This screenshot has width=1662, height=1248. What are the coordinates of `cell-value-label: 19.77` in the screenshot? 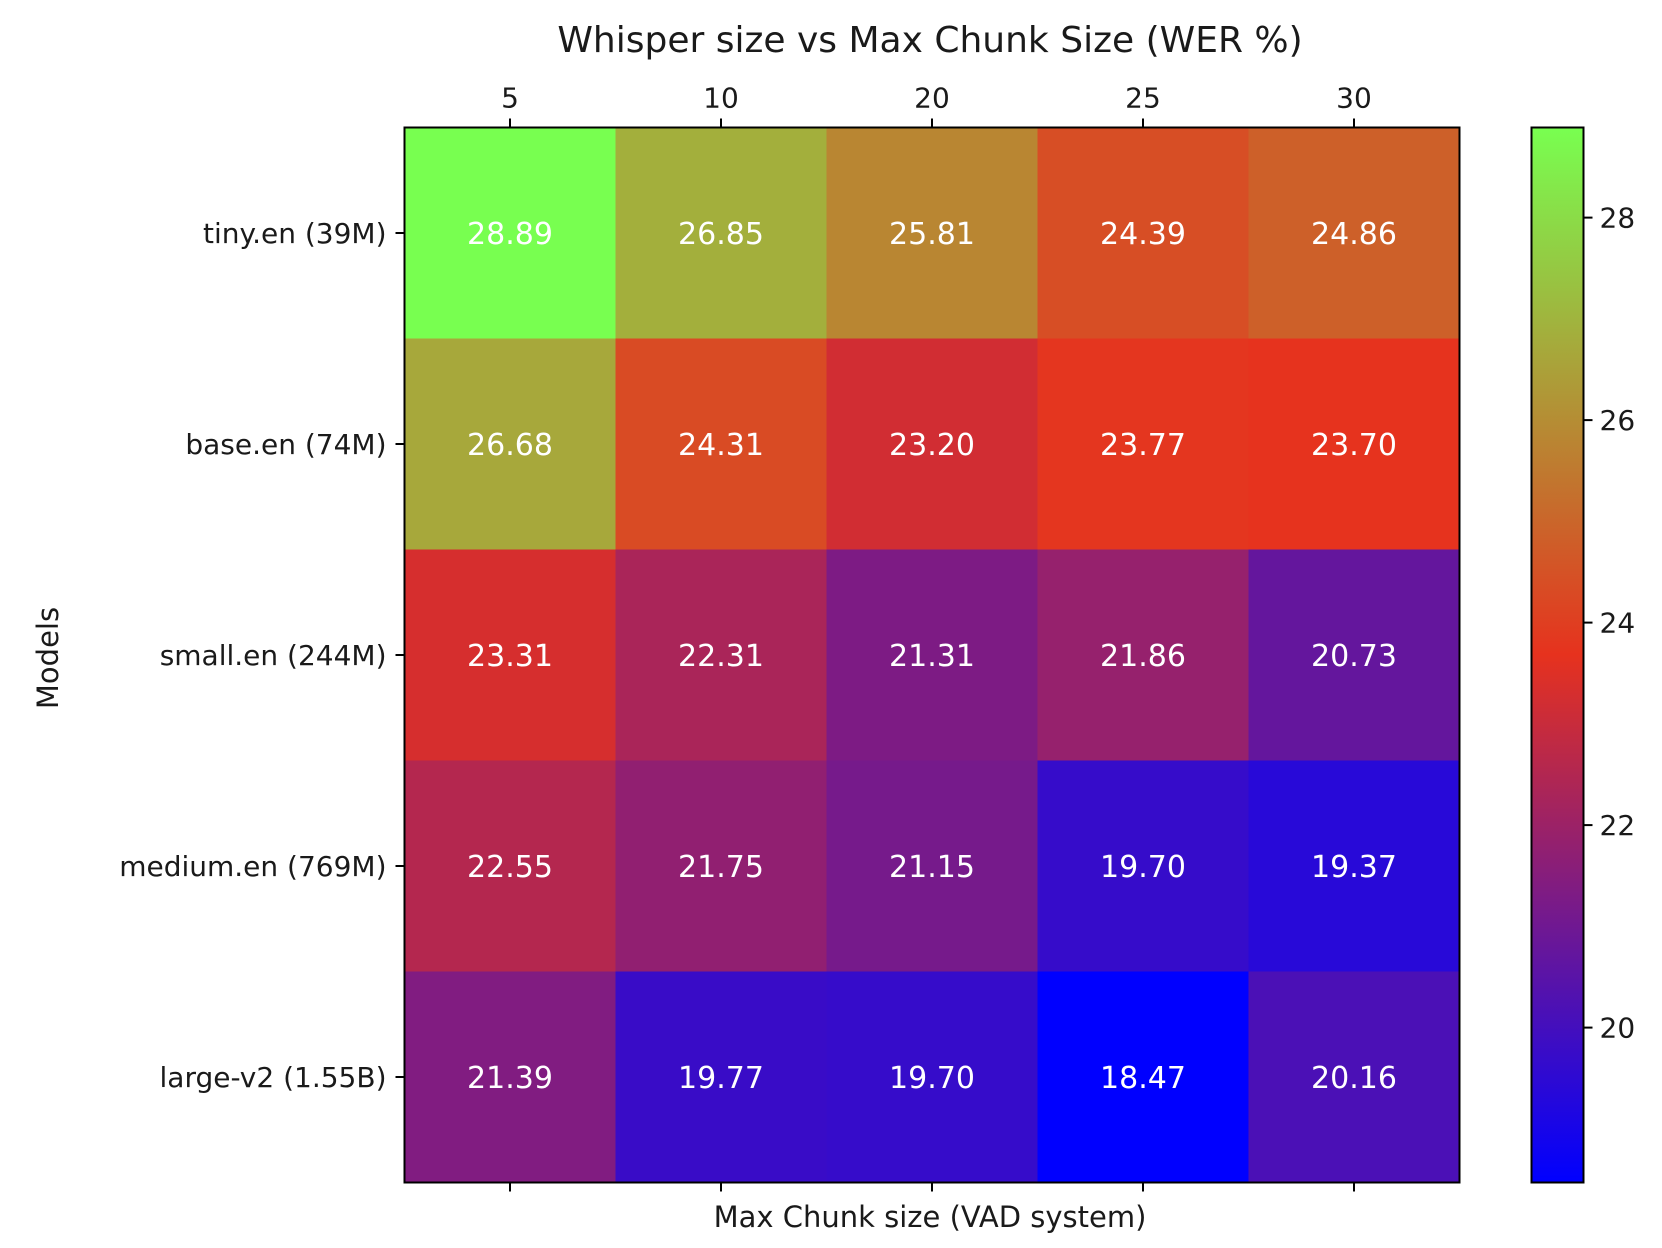 It's located at (721, 1078).